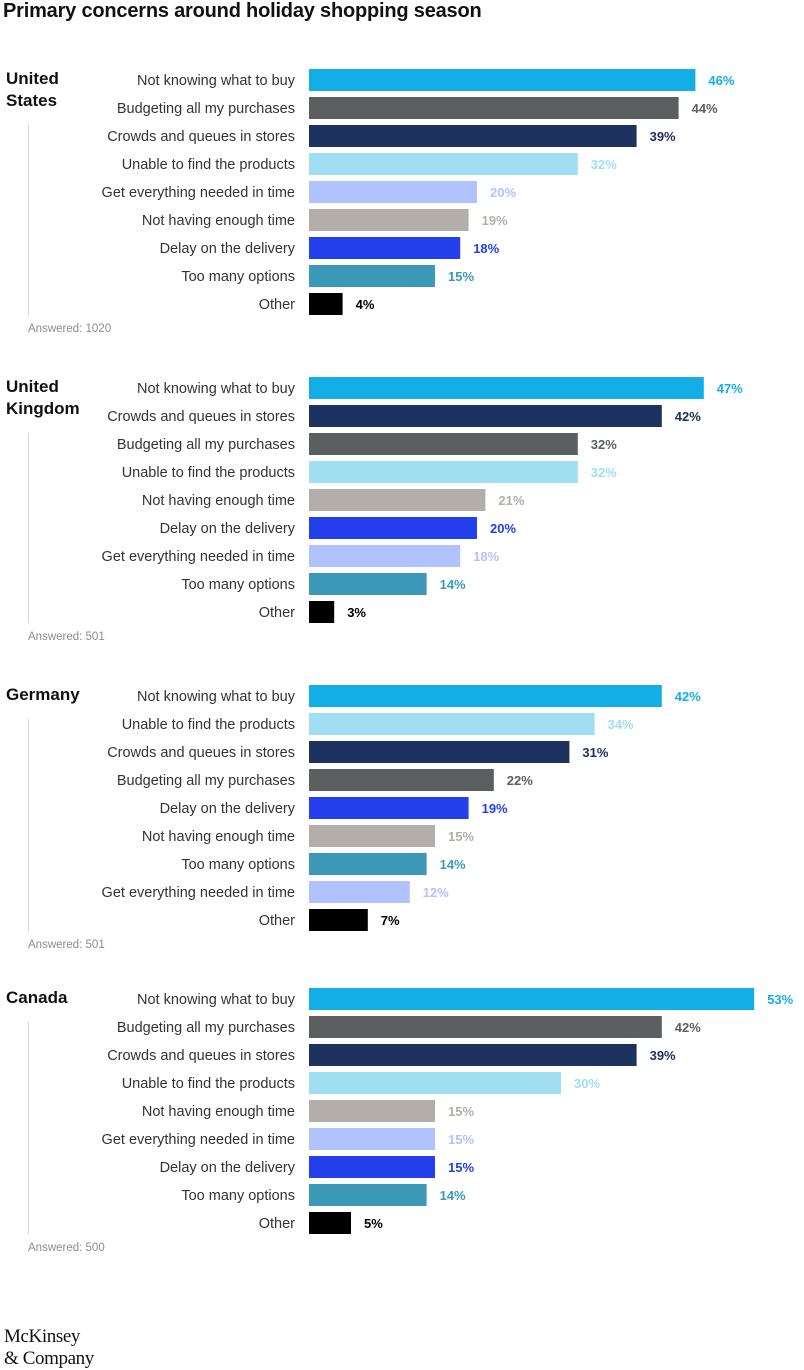 Image resolution: width=804 pixels, height=1370 pixels. I want to click on logo-line-2: & Company, so click(49, 1358).